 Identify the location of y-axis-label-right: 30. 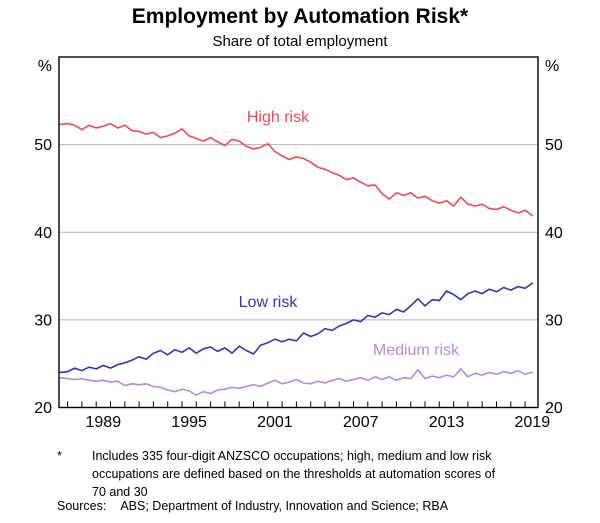
(554, 320).